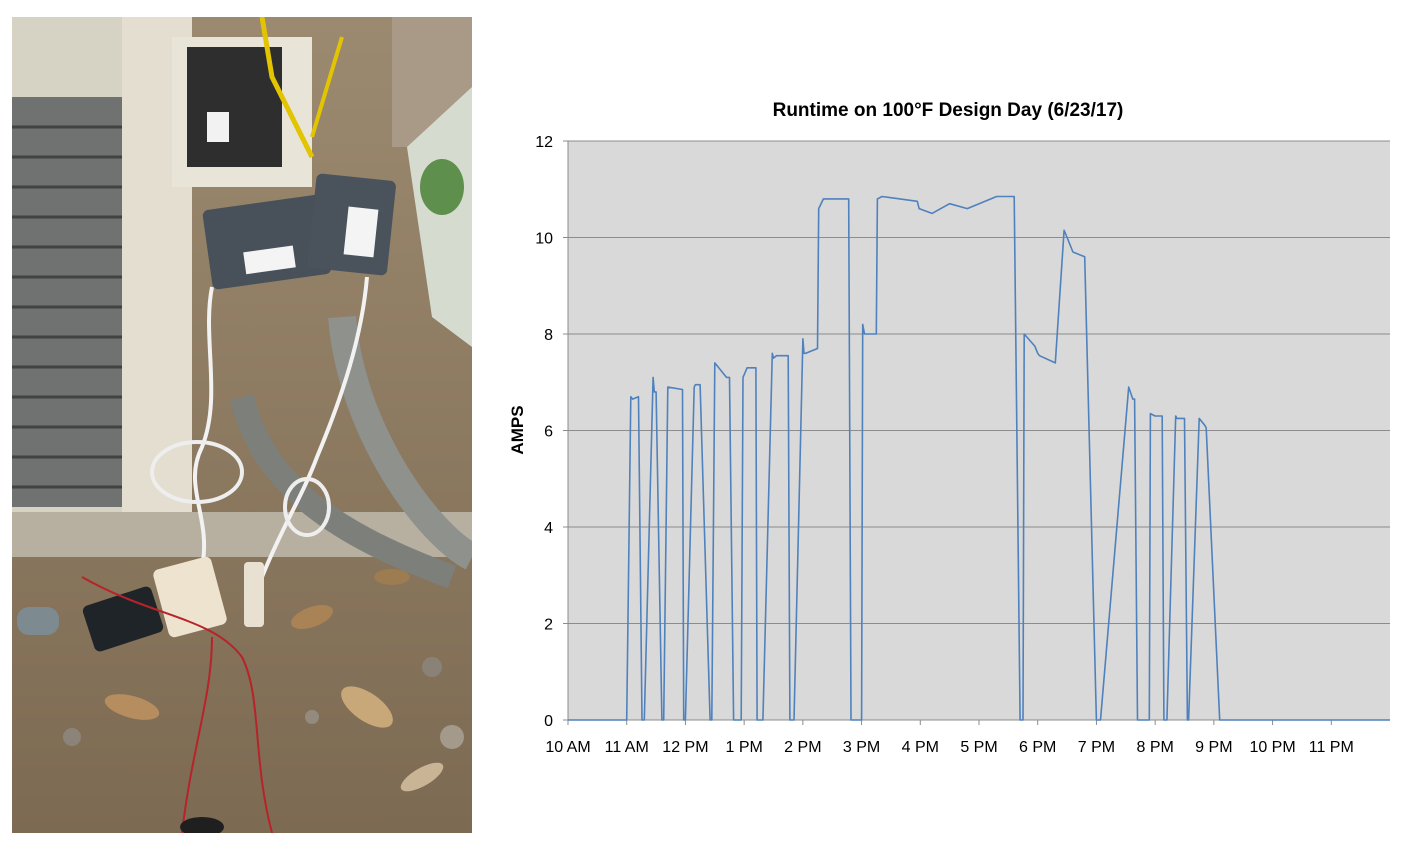 The image size is (1421, 857). Describe the element at coordinates (685, 747) in the screenshot. I see `x-tick-label: 12 PM` at that location.